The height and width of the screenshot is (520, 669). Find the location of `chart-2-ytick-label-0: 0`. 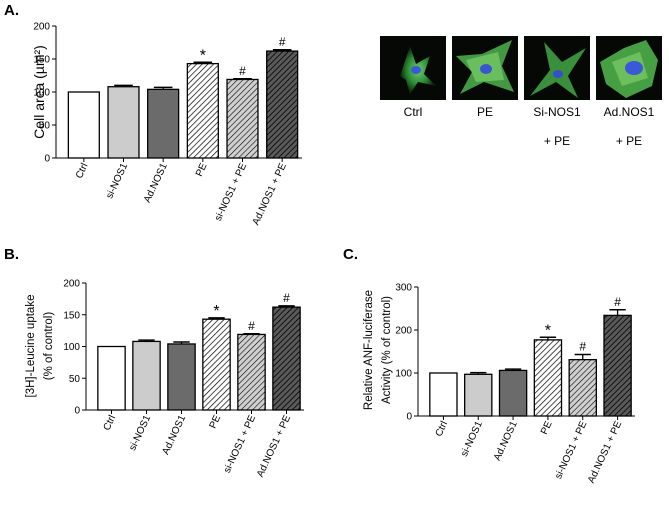

chart-2-ytick-label-0: 0 is located at coordinates (409, 417).